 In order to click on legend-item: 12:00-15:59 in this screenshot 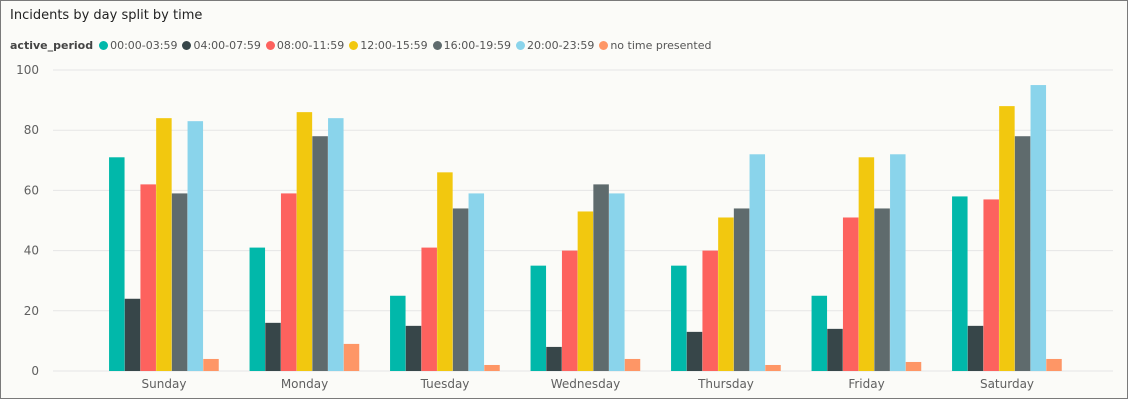, I will do `click(388, 45)`.